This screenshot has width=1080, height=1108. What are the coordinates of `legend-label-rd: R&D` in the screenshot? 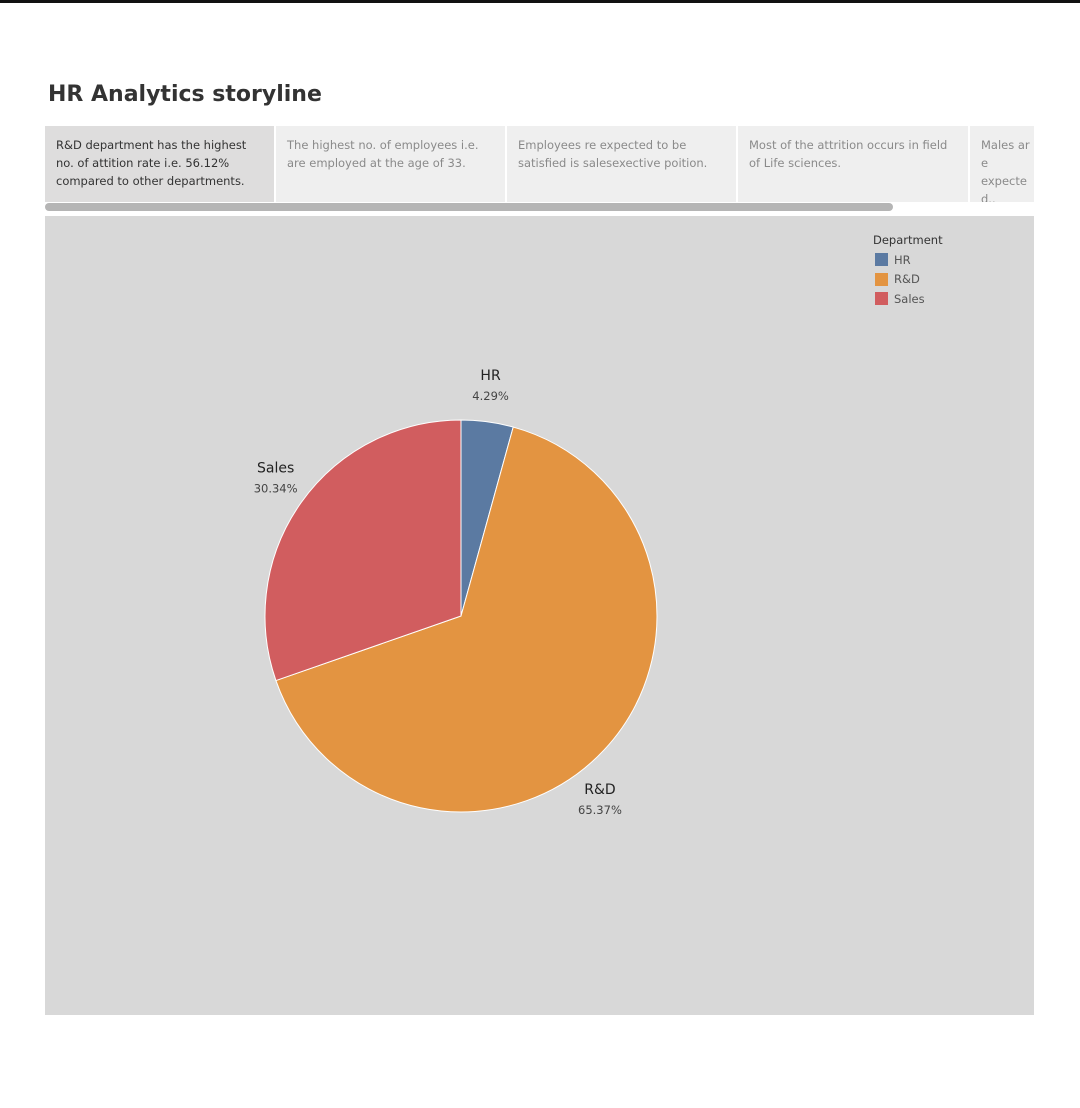 It's located at (907, 279).